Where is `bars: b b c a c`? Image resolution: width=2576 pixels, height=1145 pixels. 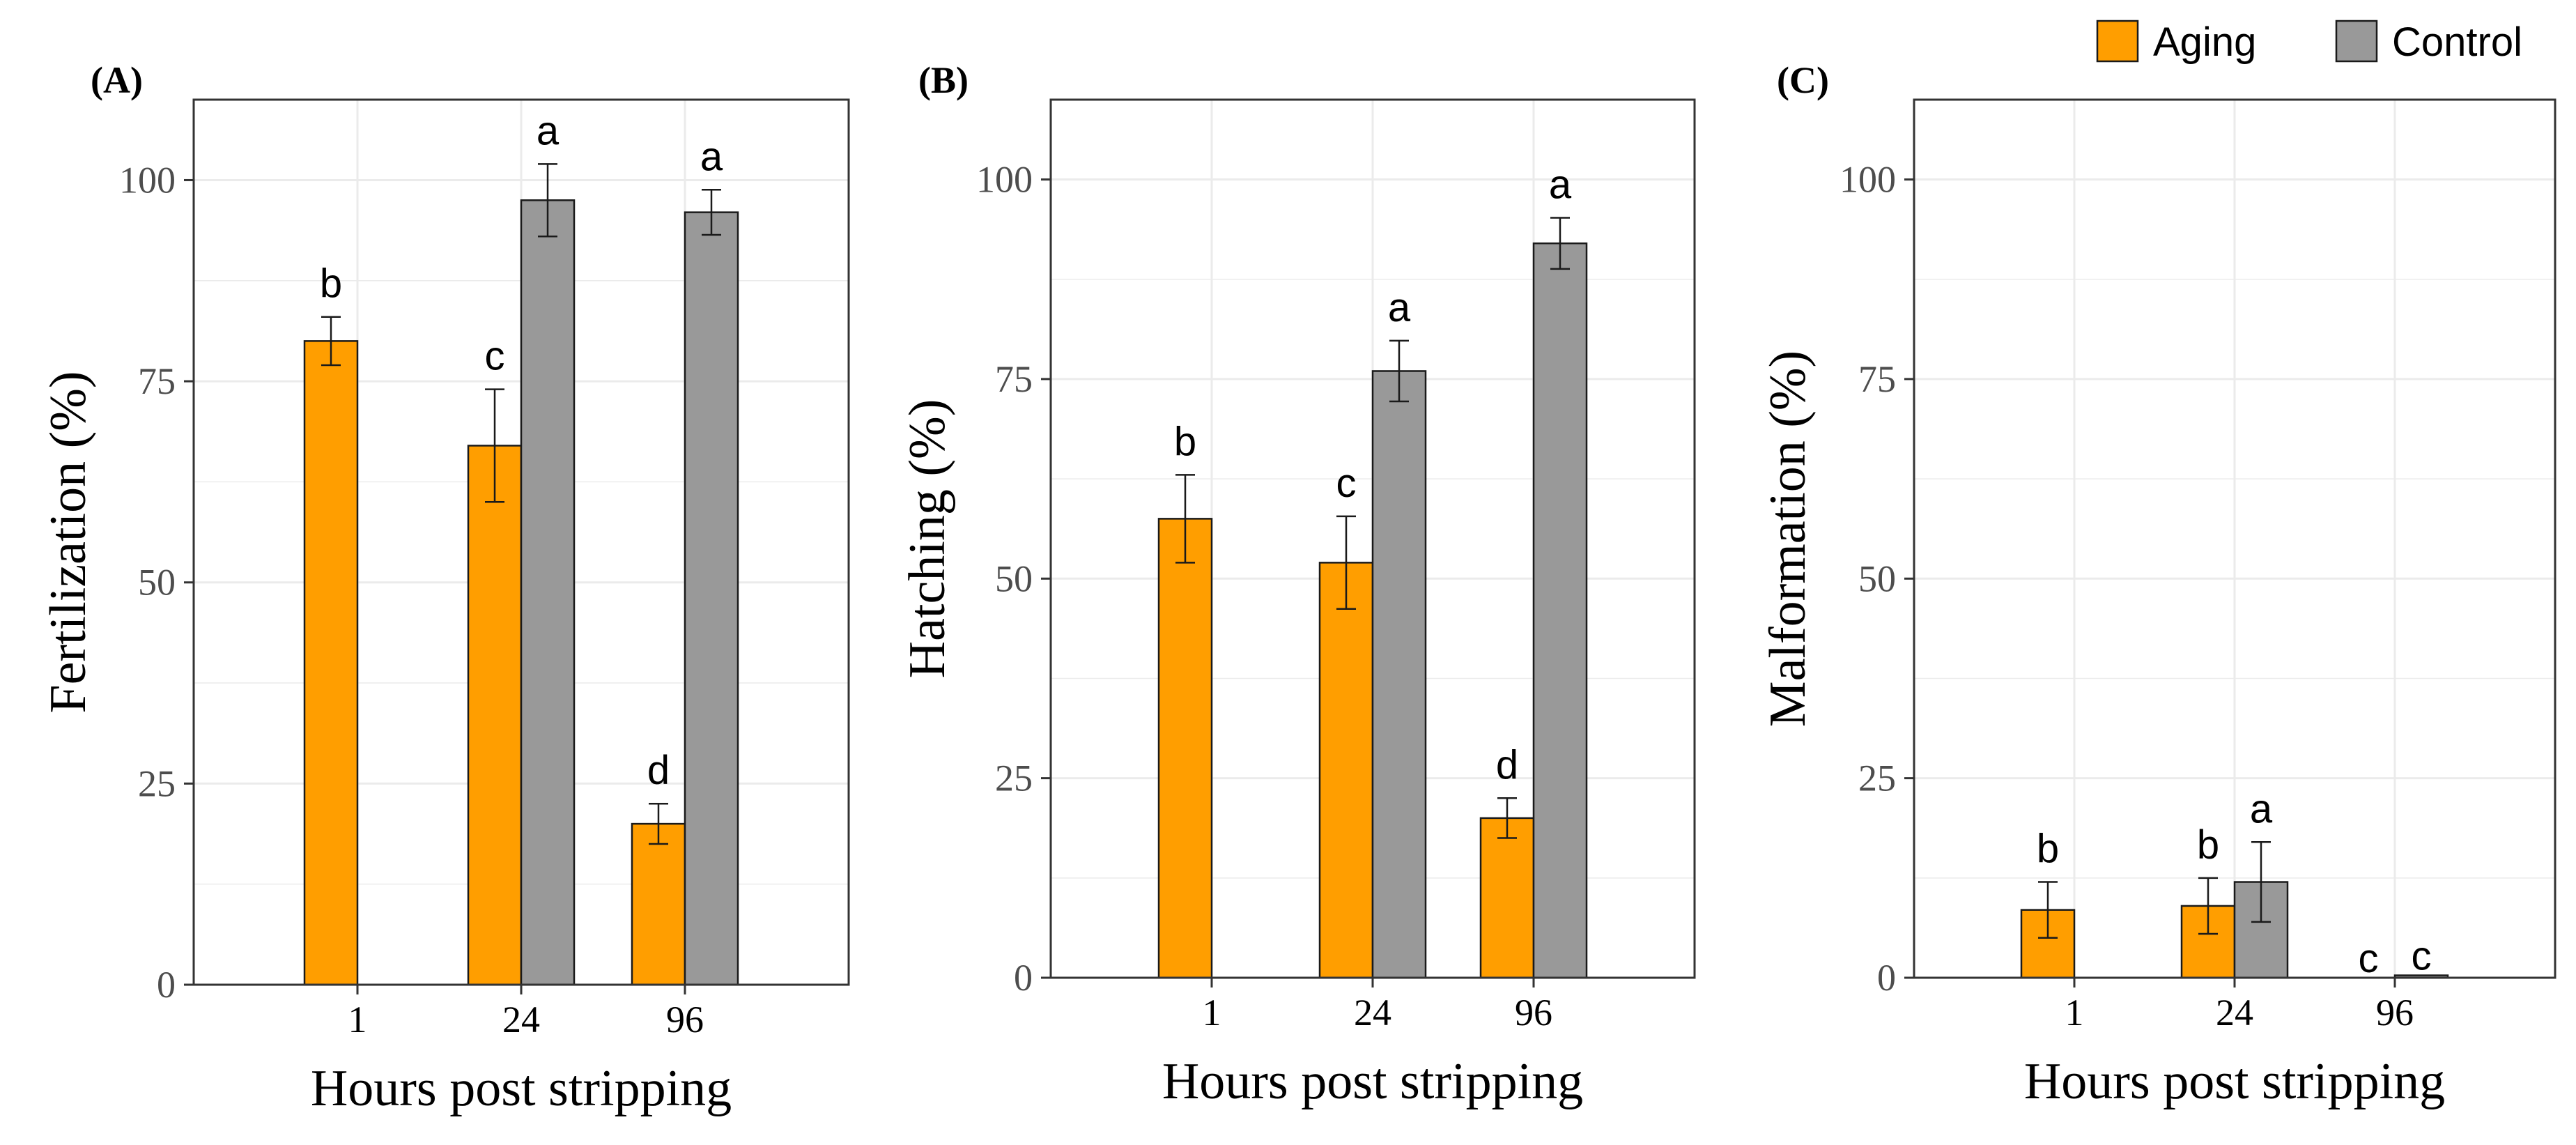
bars: b b c a c is located at coordinates (2234, 883).